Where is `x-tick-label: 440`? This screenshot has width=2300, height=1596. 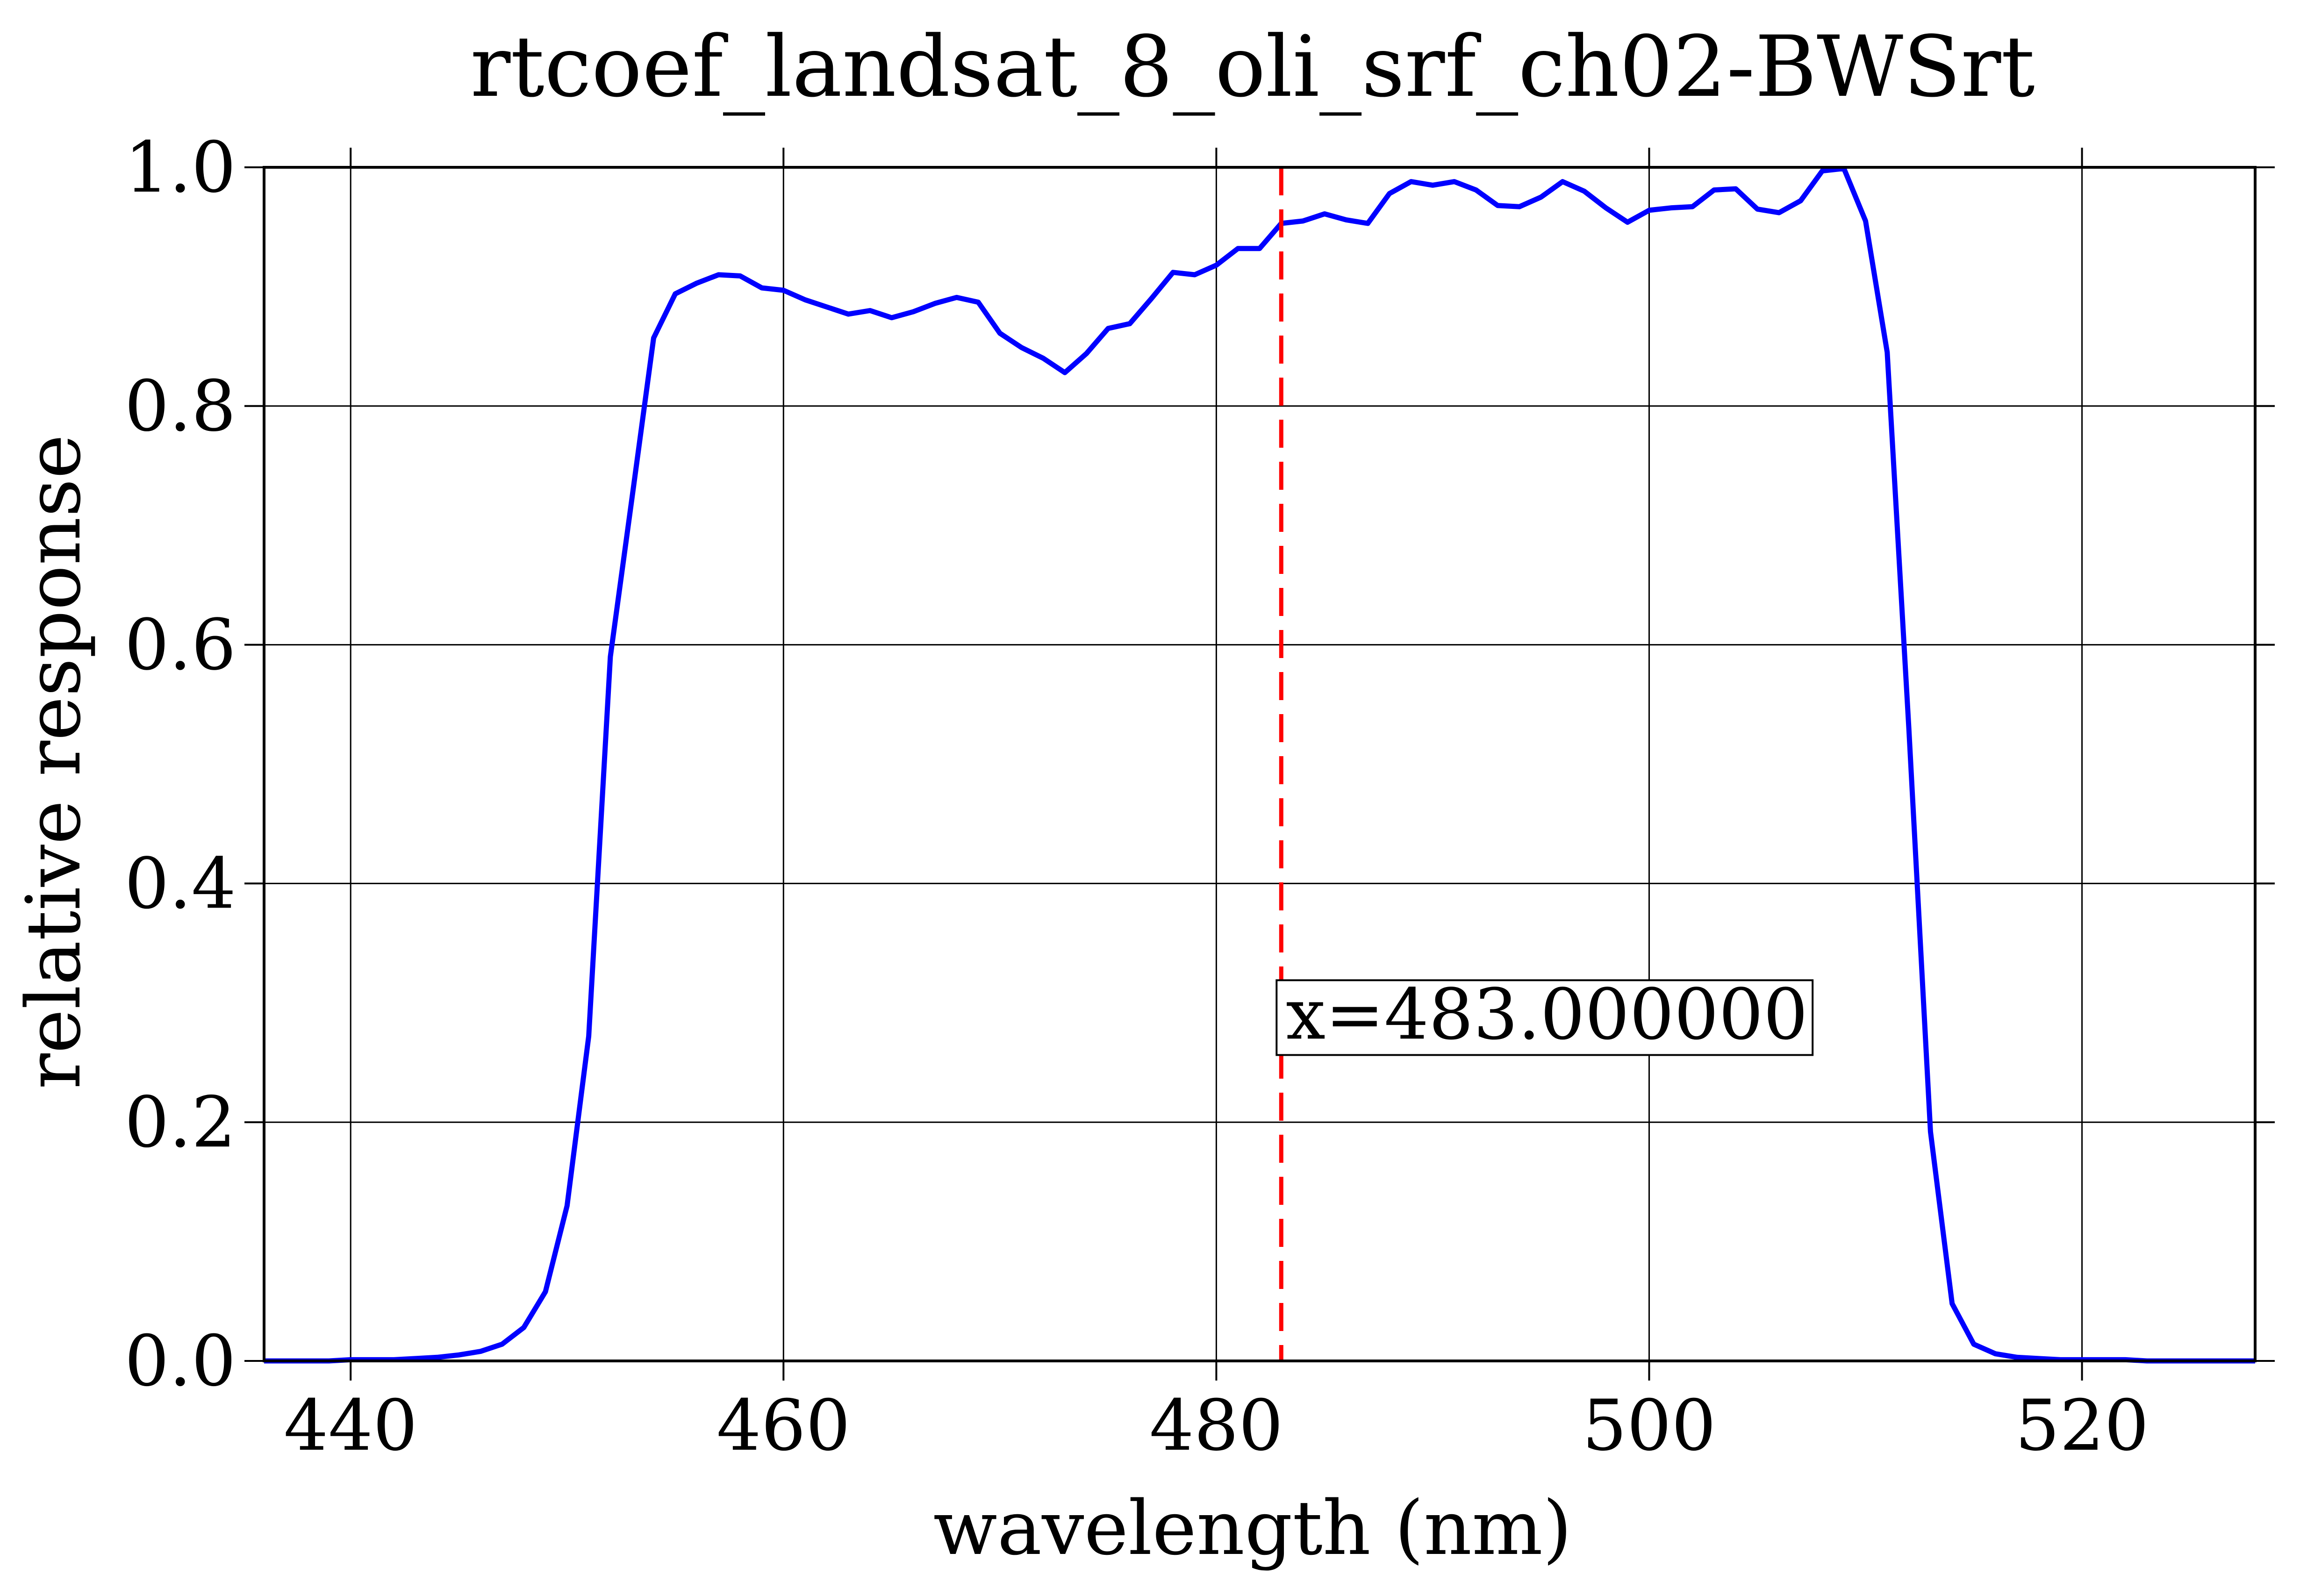
x-tick-label: 440 is located at coordinates (350, 1426).